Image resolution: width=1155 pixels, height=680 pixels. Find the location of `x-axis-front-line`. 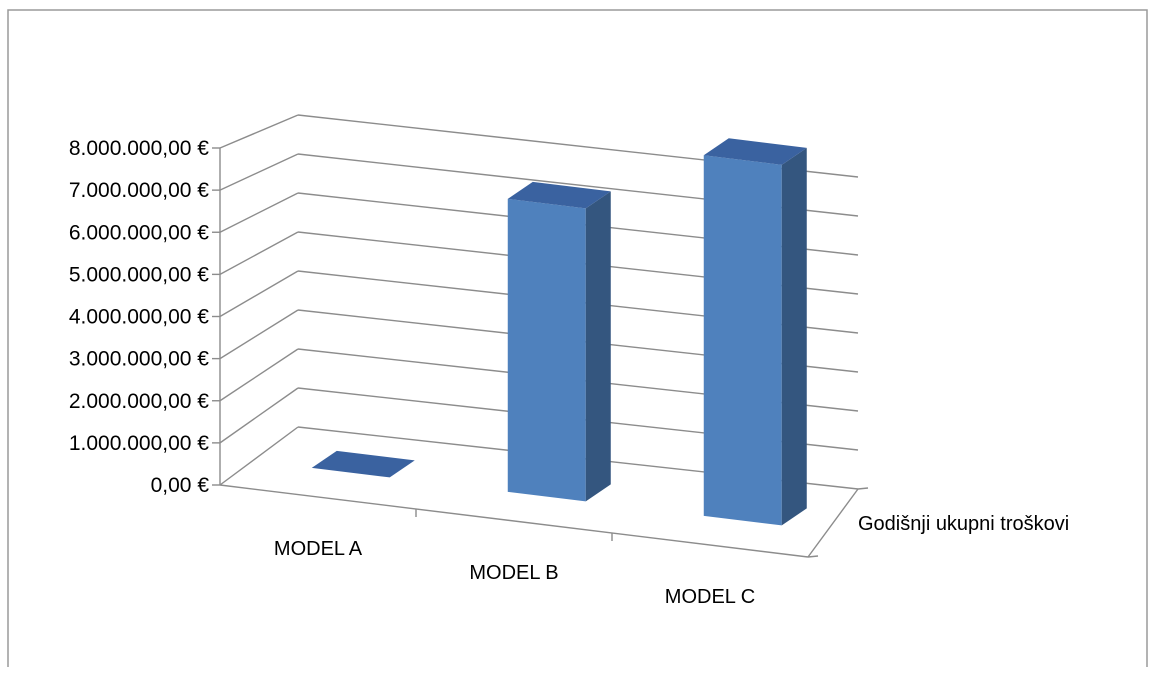

x-axis-front-line is located at coordinates (514, 521).